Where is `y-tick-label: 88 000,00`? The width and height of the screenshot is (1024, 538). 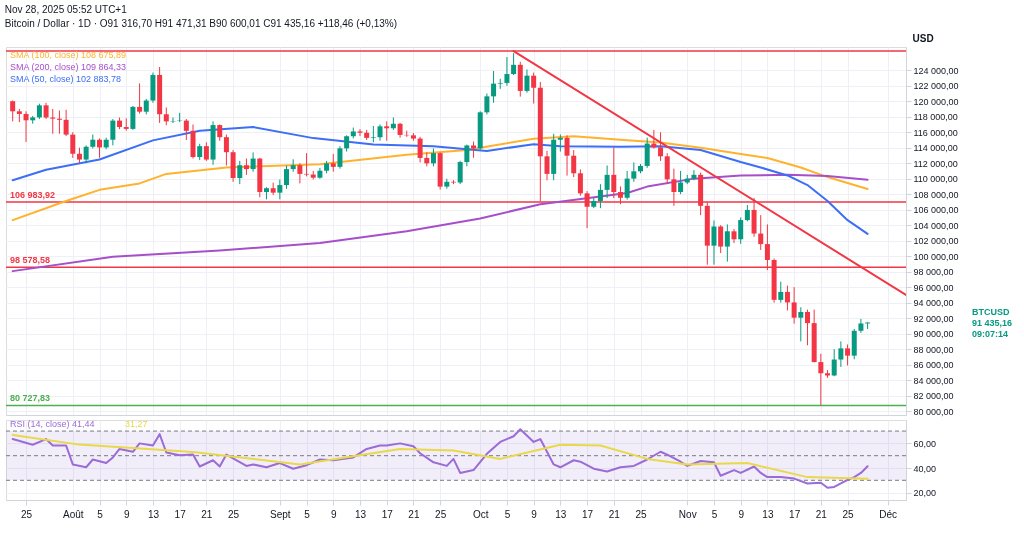 y-tick-label: 88 000,00 is located at coordinates (933, 349).